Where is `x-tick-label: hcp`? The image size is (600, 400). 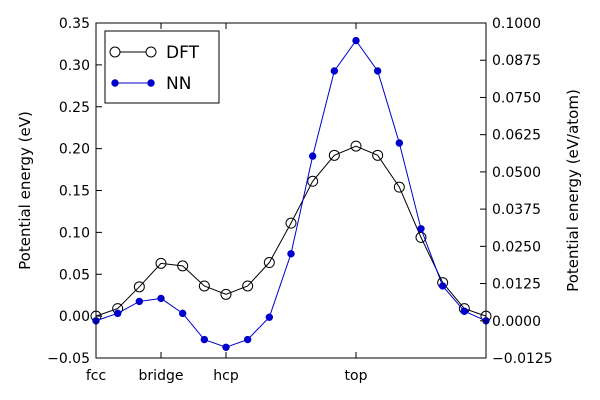 x-tick-label: hcp is located at coordinates (226, 376).